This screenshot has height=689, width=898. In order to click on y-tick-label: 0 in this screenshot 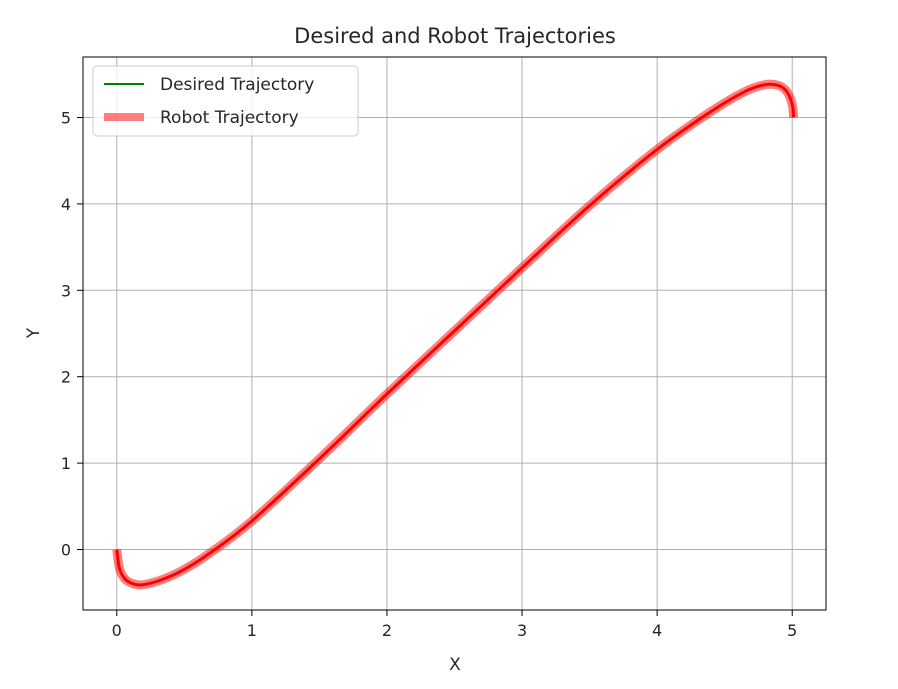, I will do `click(66, 550)`.